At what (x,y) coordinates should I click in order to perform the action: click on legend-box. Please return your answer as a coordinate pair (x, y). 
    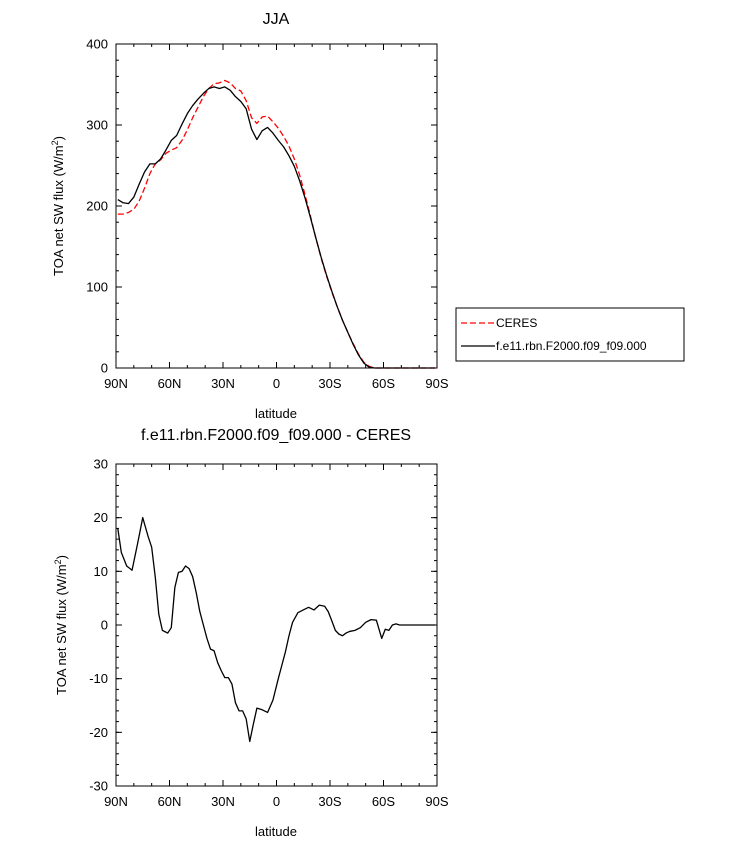
    Looking at the image, I should click on (570, 334).